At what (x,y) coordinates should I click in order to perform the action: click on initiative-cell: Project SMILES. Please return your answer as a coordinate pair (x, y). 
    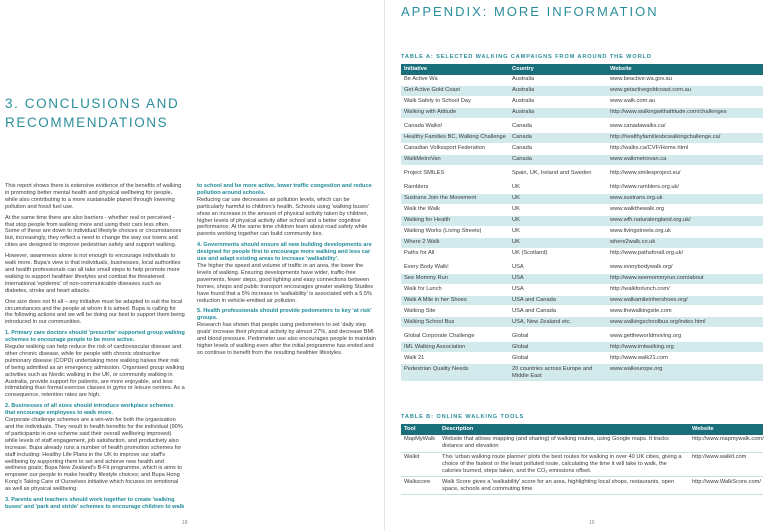
    Looking at the image, I should click on (455, 174).